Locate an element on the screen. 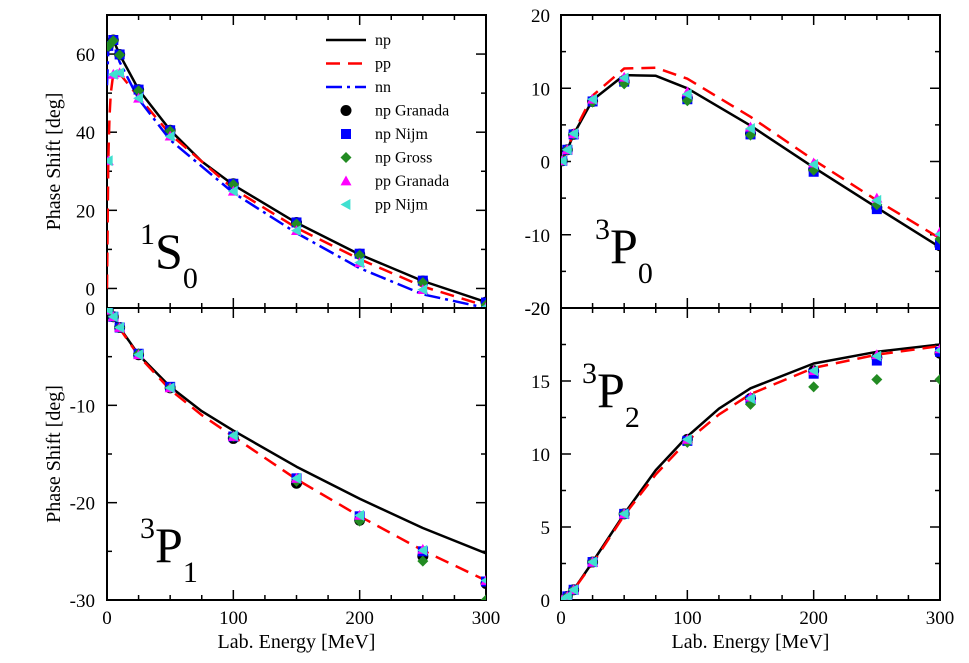  series-pp-granada is located at coordinates (750, 154).